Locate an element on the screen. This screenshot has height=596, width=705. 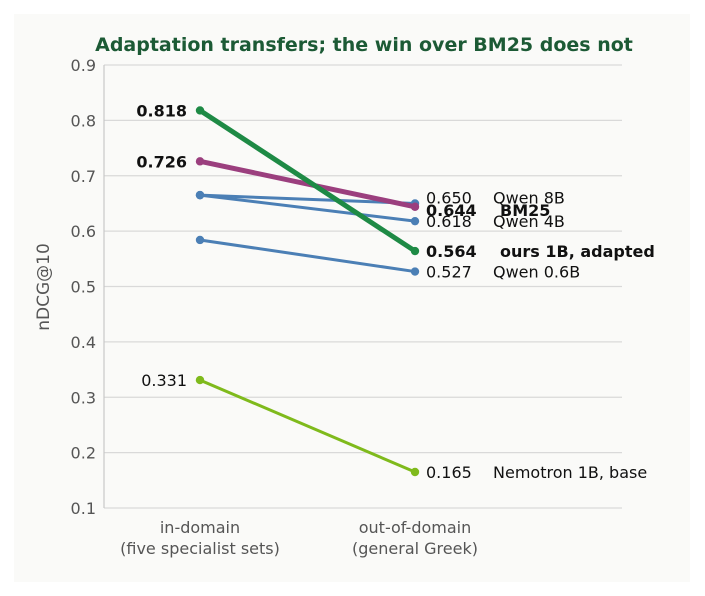
y-tick-label: 0.6 is located at coordinates (83, 231).